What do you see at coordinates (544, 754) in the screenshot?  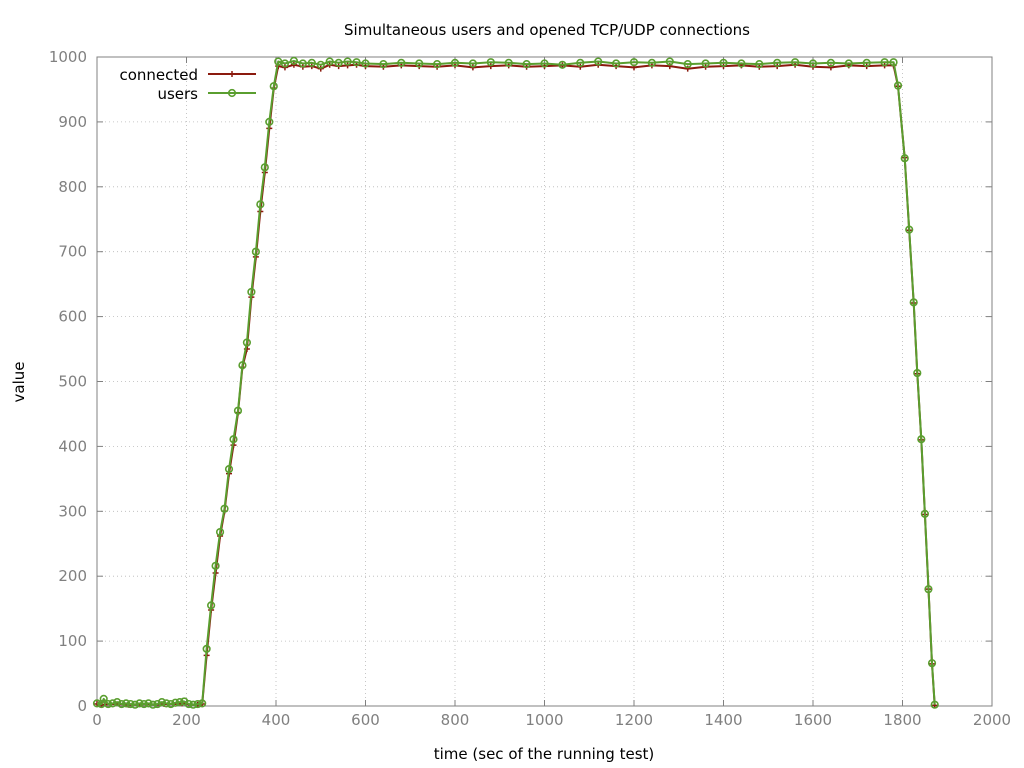 I see `x-axis-label: time (sec of the running test)` at bounding box center [544, 754].